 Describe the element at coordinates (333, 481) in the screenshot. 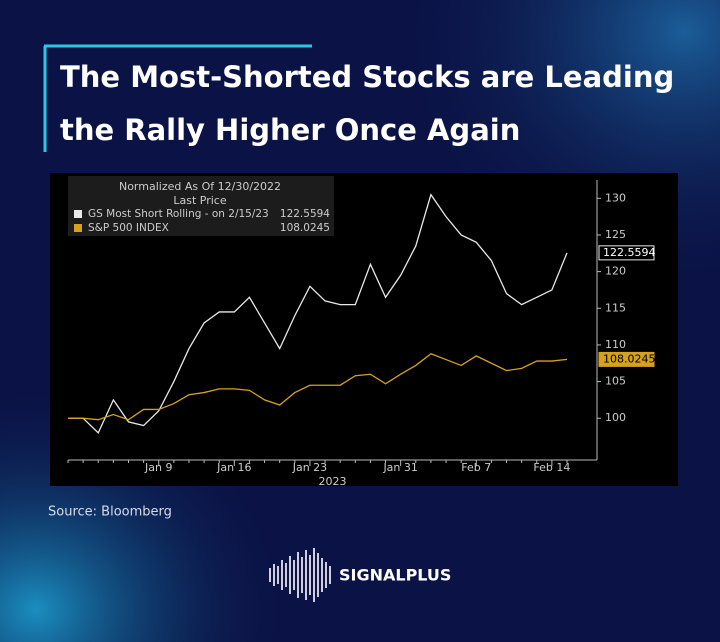

I see `x-axis-label: 2023` at that location.